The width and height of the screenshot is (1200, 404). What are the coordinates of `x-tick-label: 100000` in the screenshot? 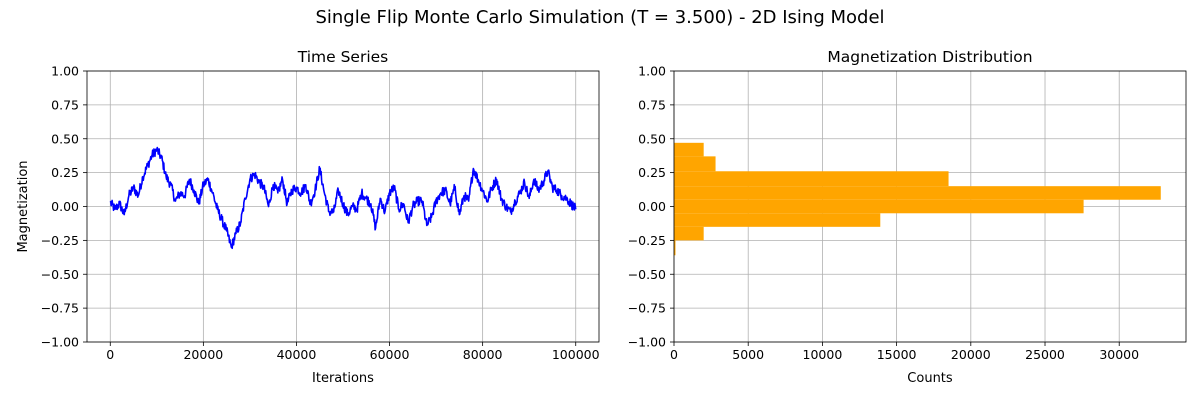 It's located at (576, 354).